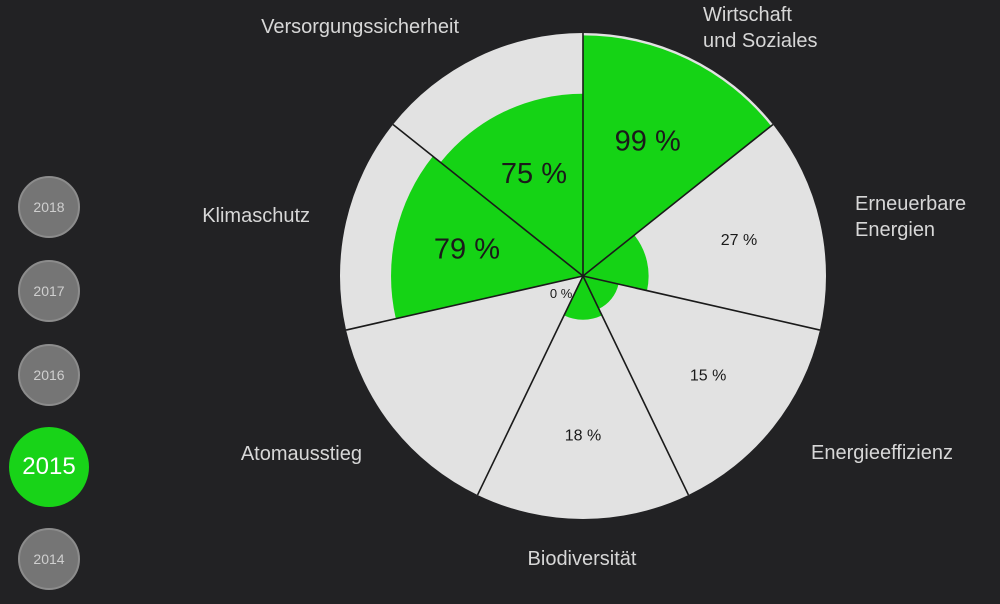 The height and width of the screenshot is (604, 1000). I want to click on year-button-2016: 2016, so click(49, 375).